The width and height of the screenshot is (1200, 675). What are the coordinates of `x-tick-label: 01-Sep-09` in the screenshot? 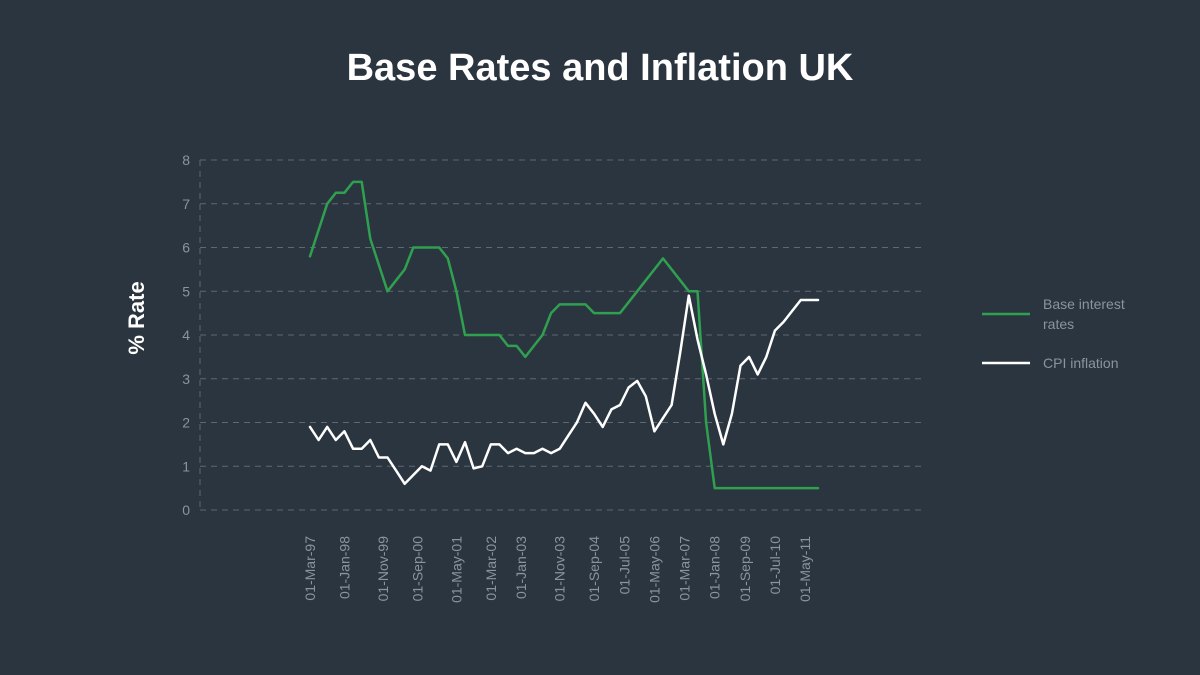 It's located at (745, 569).